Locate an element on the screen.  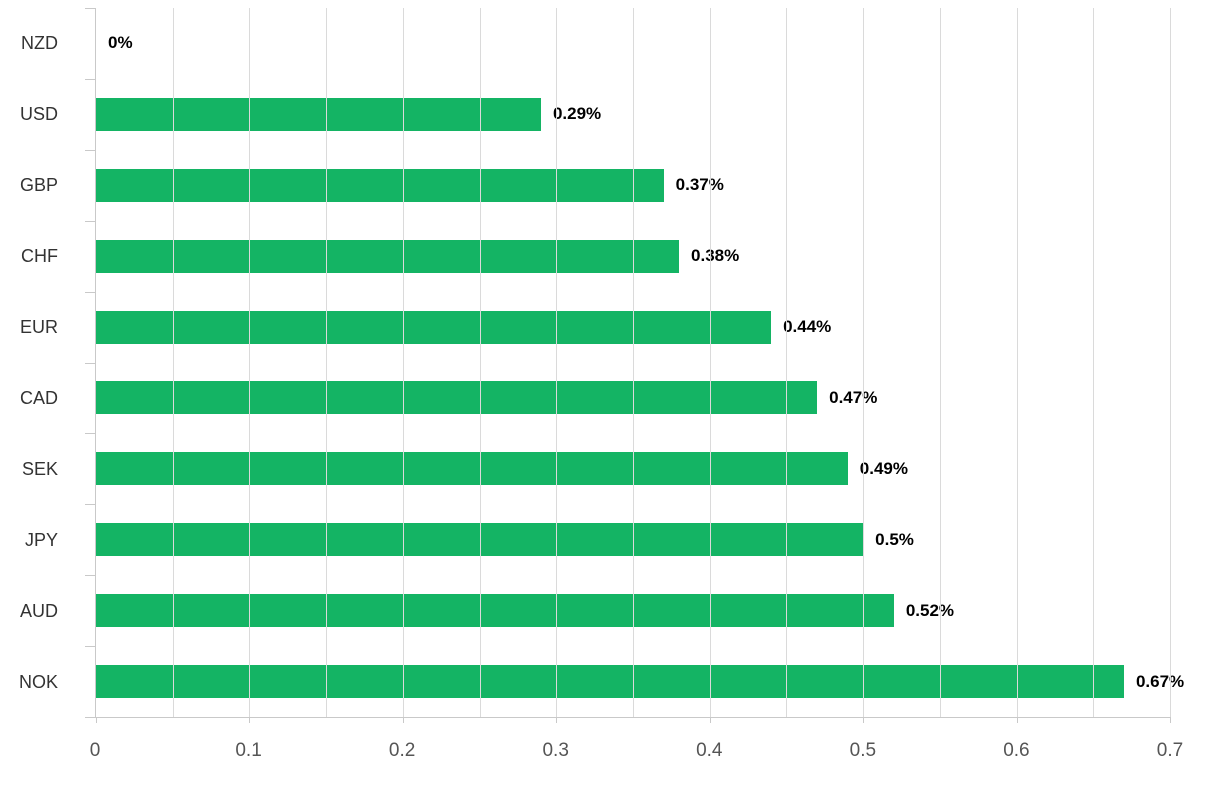
chart-row-aud: 0.52% is located at coordinates (633, 610).